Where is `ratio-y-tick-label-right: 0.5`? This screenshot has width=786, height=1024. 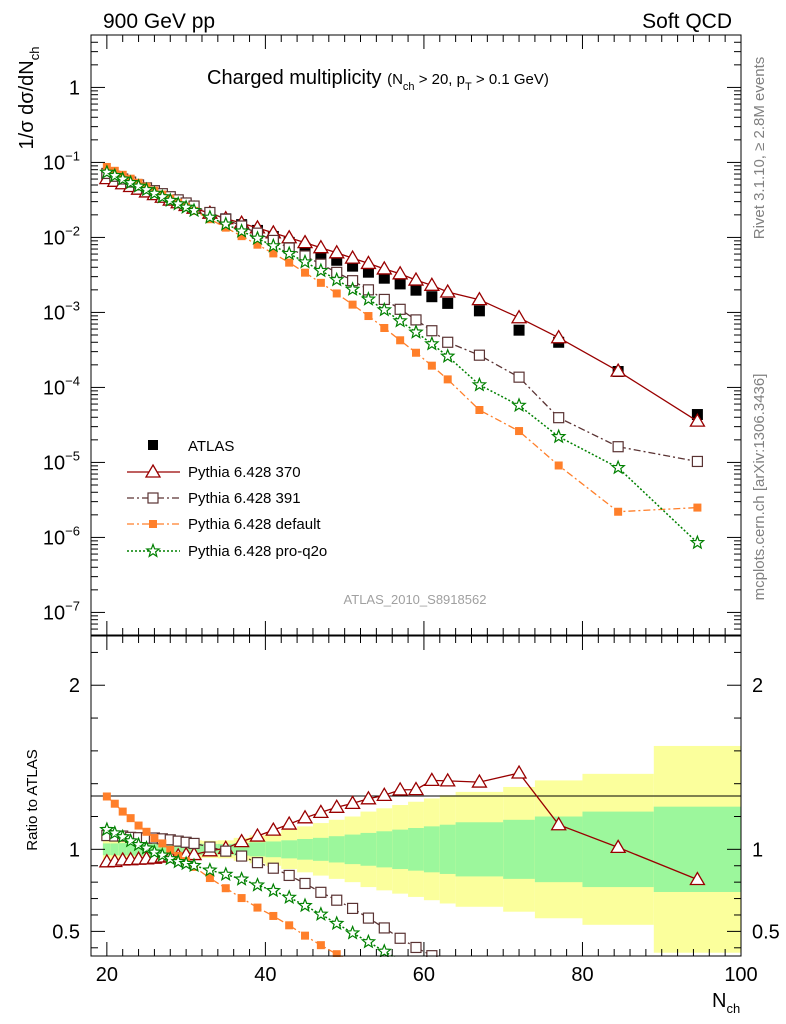
ratio-y-tick-label-right: 0.5 is located at coordinates (766, 932).